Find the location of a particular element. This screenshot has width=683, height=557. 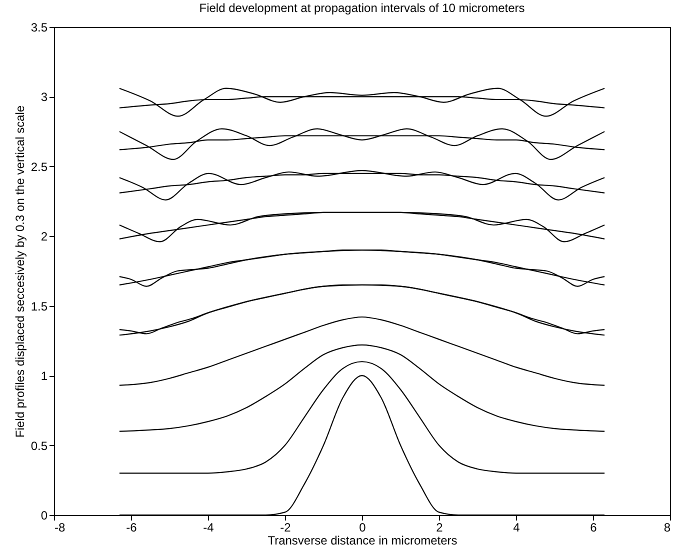

x-tick-label: 2 is located at coordinates (440, 527).